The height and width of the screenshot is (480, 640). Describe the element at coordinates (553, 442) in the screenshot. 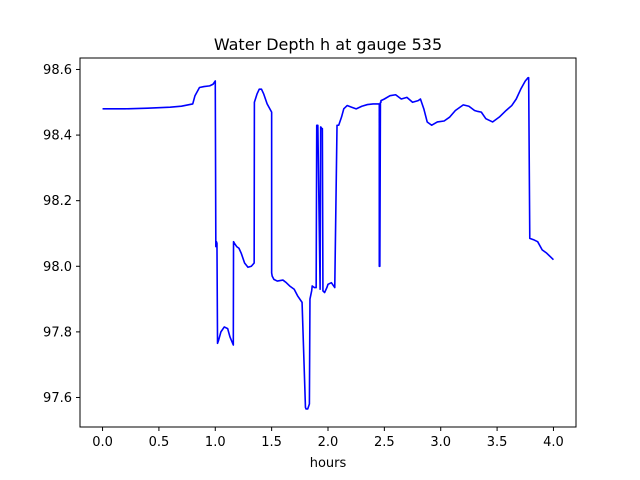

I see `x-tick-label: 4.0` at that location.